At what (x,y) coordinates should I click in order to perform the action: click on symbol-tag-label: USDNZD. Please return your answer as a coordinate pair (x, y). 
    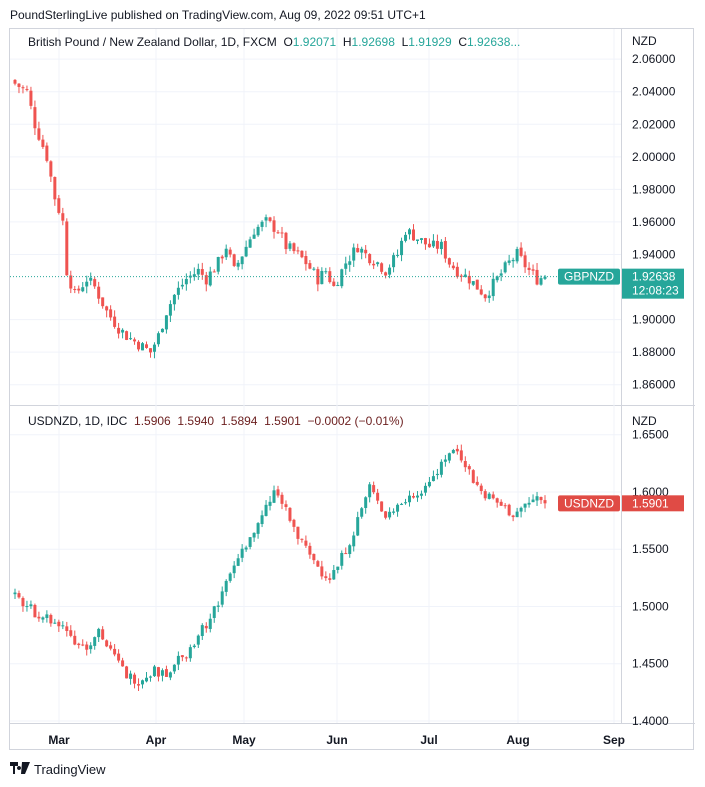
    Looking at the image, I should click on (589, 503).